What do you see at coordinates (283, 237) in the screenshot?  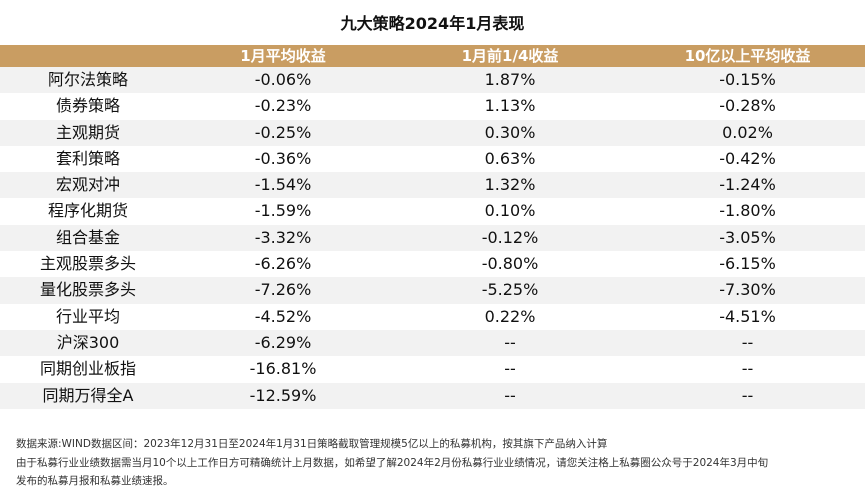 I see `row-value: -3.32%` at bounding box center [283, 237].